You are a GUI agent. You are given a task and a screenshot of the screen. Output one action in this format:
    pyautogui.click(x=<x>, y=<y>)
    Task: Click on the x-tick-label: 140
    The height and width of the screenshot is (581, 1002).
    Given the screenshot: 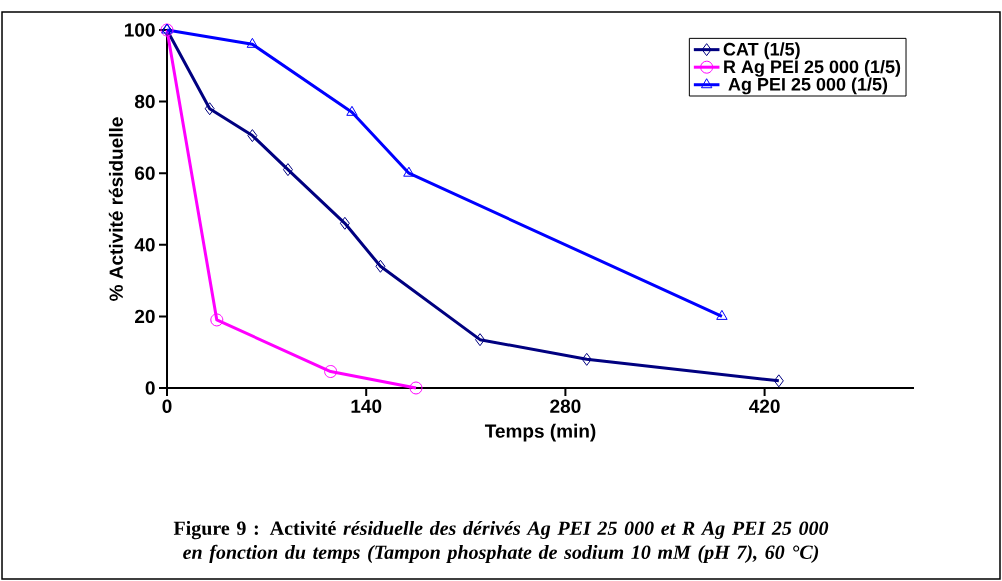 What is the action you would take?
    pyautogui.click(x=366, y=406)
    